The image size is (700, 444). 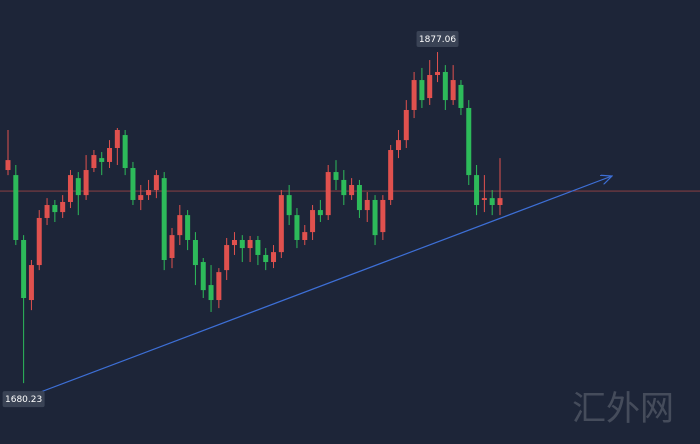 I want to click on min-label-box, so click(x=23, y=399).